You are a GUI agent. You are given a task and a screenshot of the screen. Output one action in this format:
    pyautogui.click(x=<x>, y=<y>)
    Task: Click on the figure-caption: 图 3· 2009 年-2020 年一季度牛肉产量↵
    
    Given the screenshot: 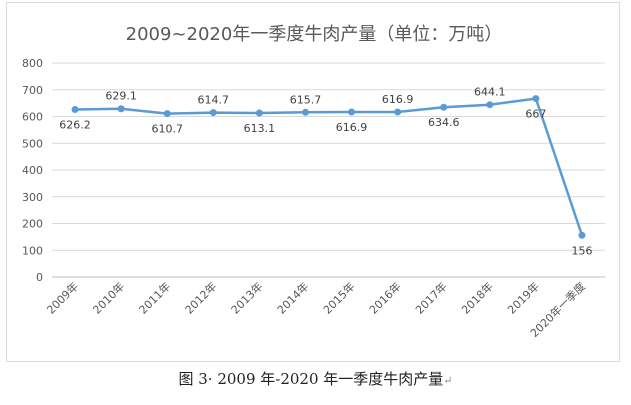 What is the action you would take?
    pyautogui.click(x=315, y=378)
    